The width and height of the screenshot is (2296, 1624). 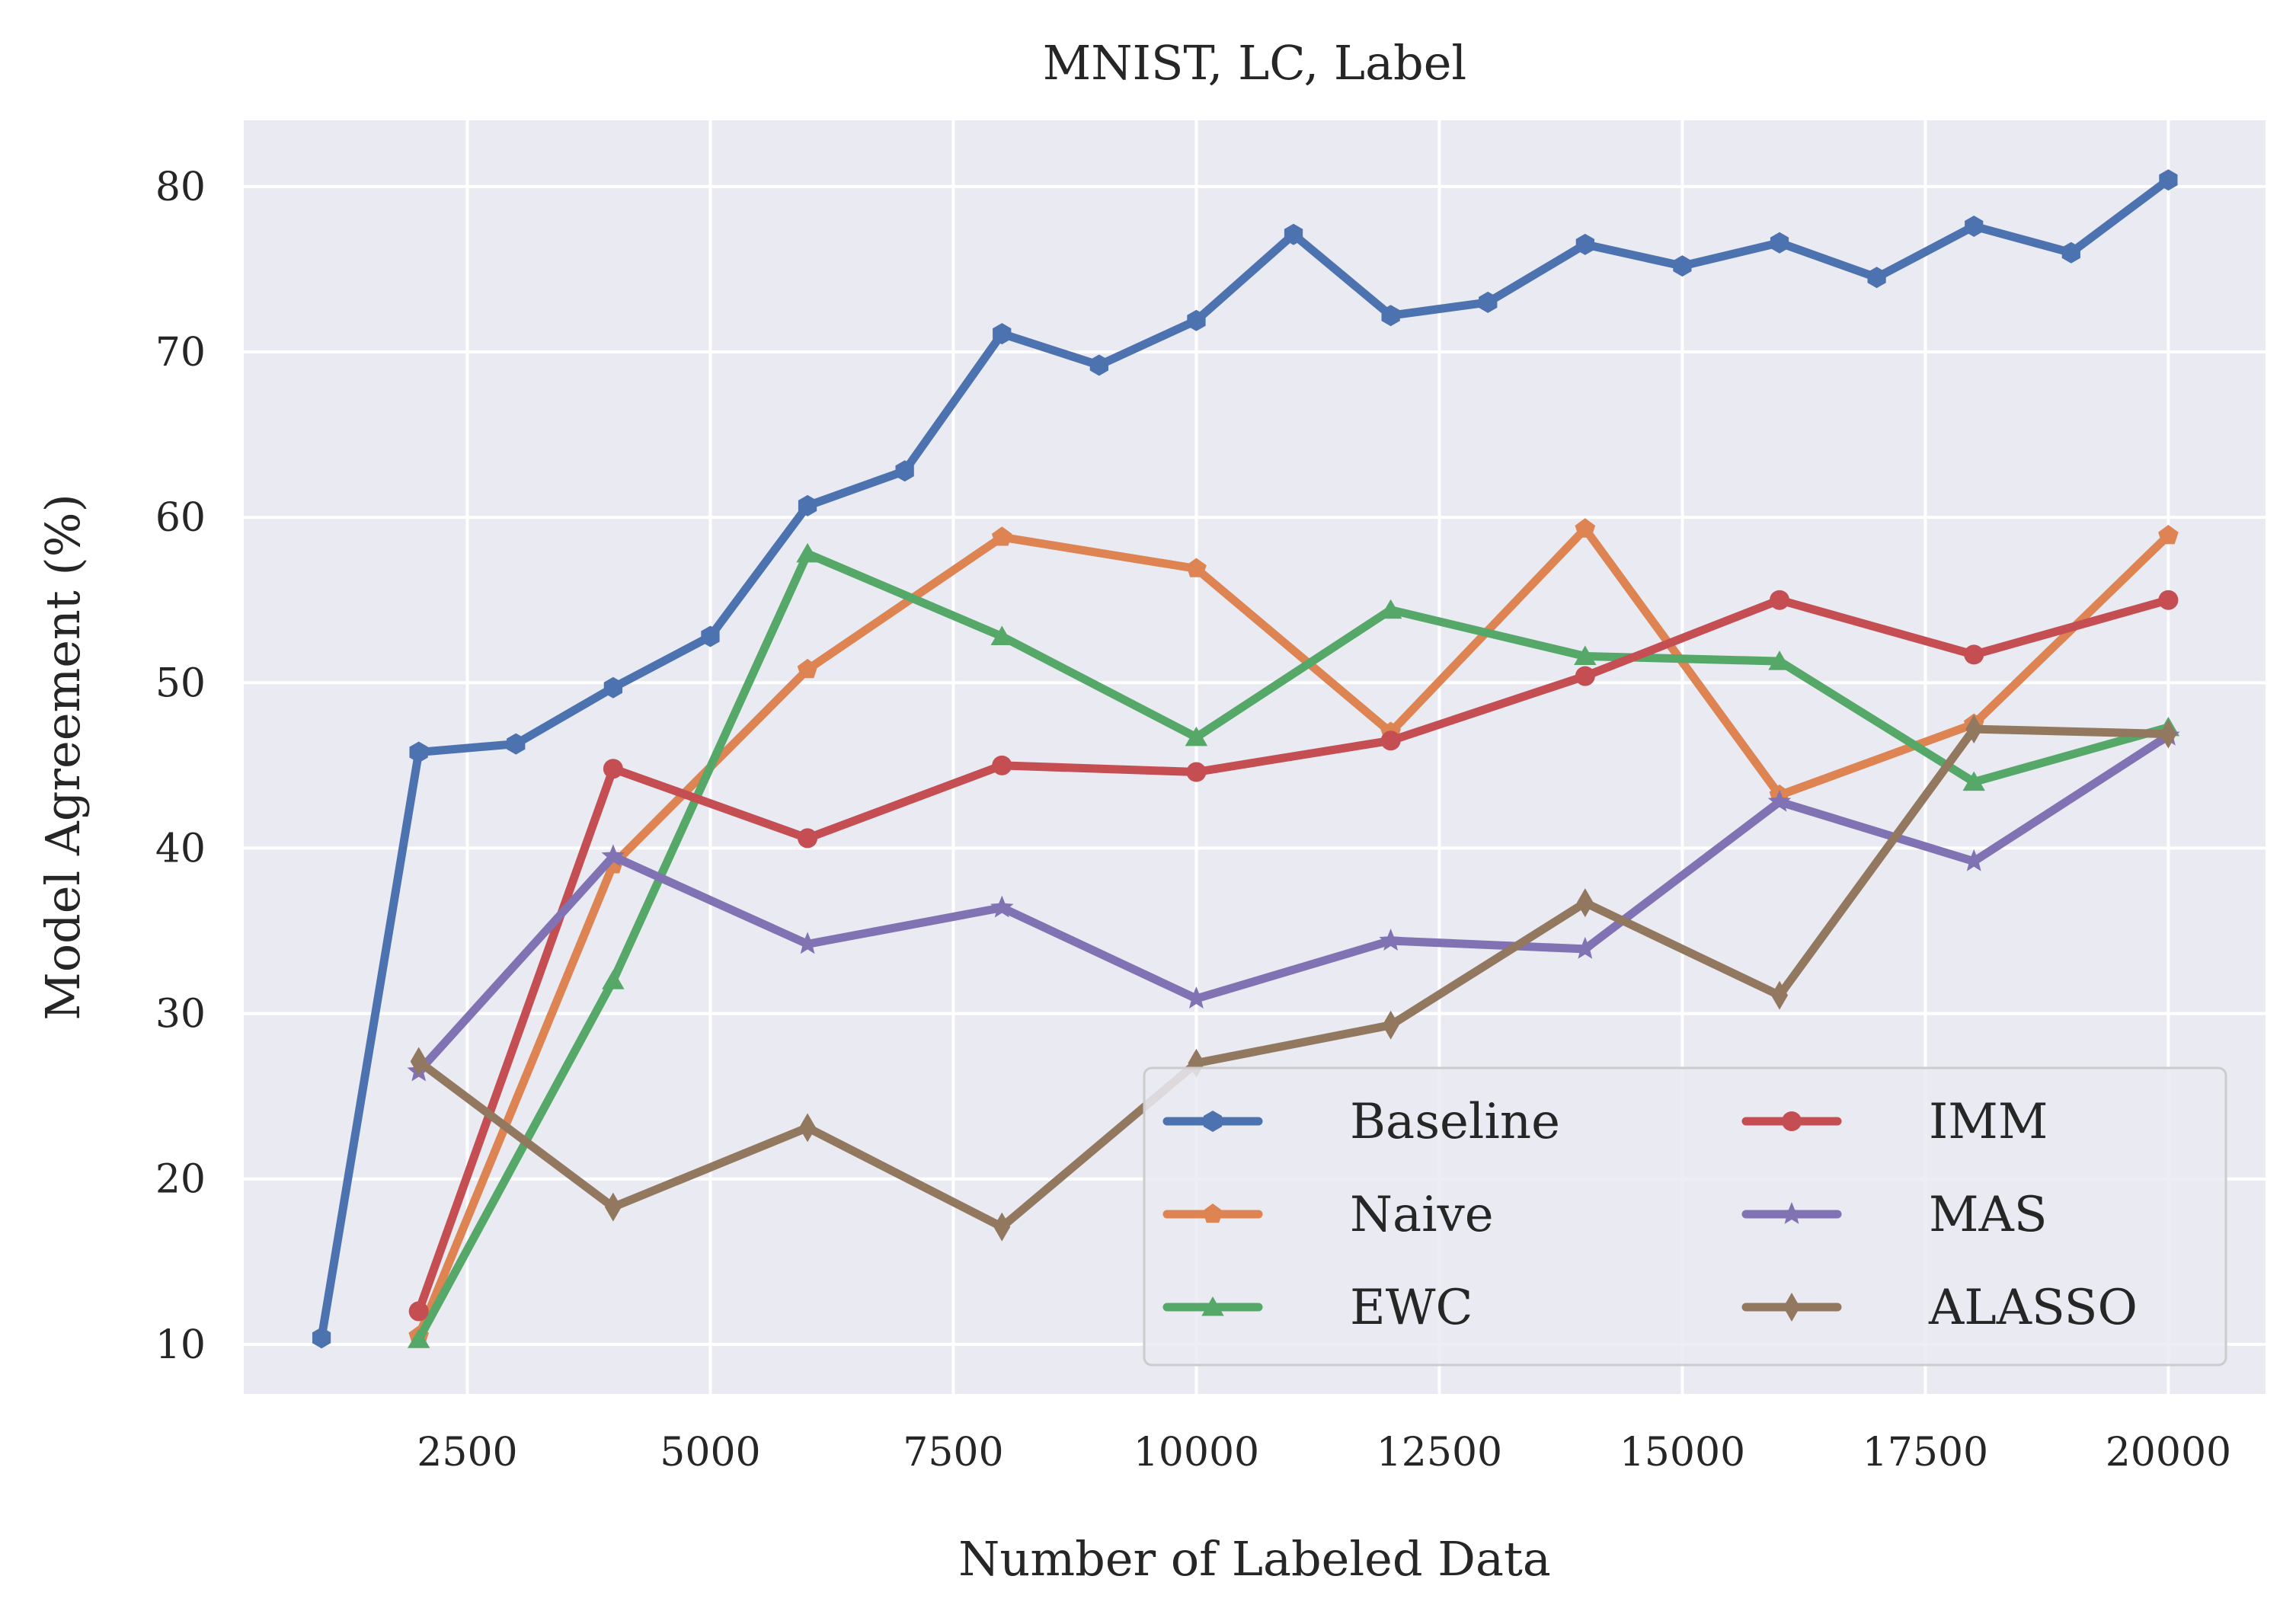 I want to click on legend-item-imm: IMM, so click(x=1894, y=1122).